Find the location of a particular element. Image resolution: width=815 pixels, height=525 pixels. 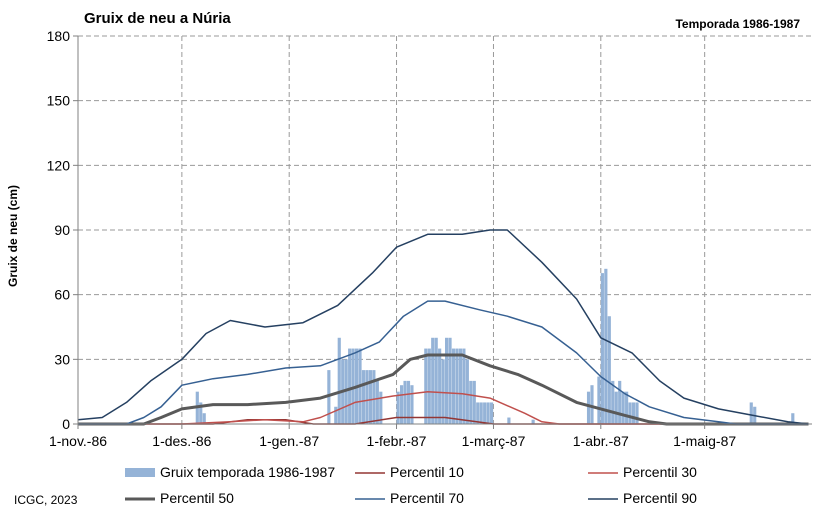

y-tick-label: 120 is located at coordinates (59, 165).